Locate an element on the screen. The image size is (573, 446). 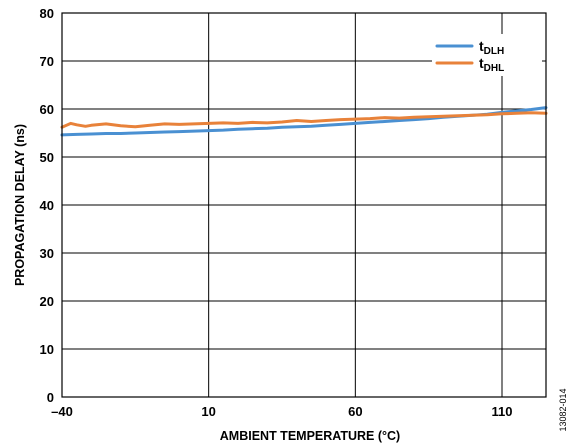
y-tick-label: 40 is located at coordinates (47, 205).